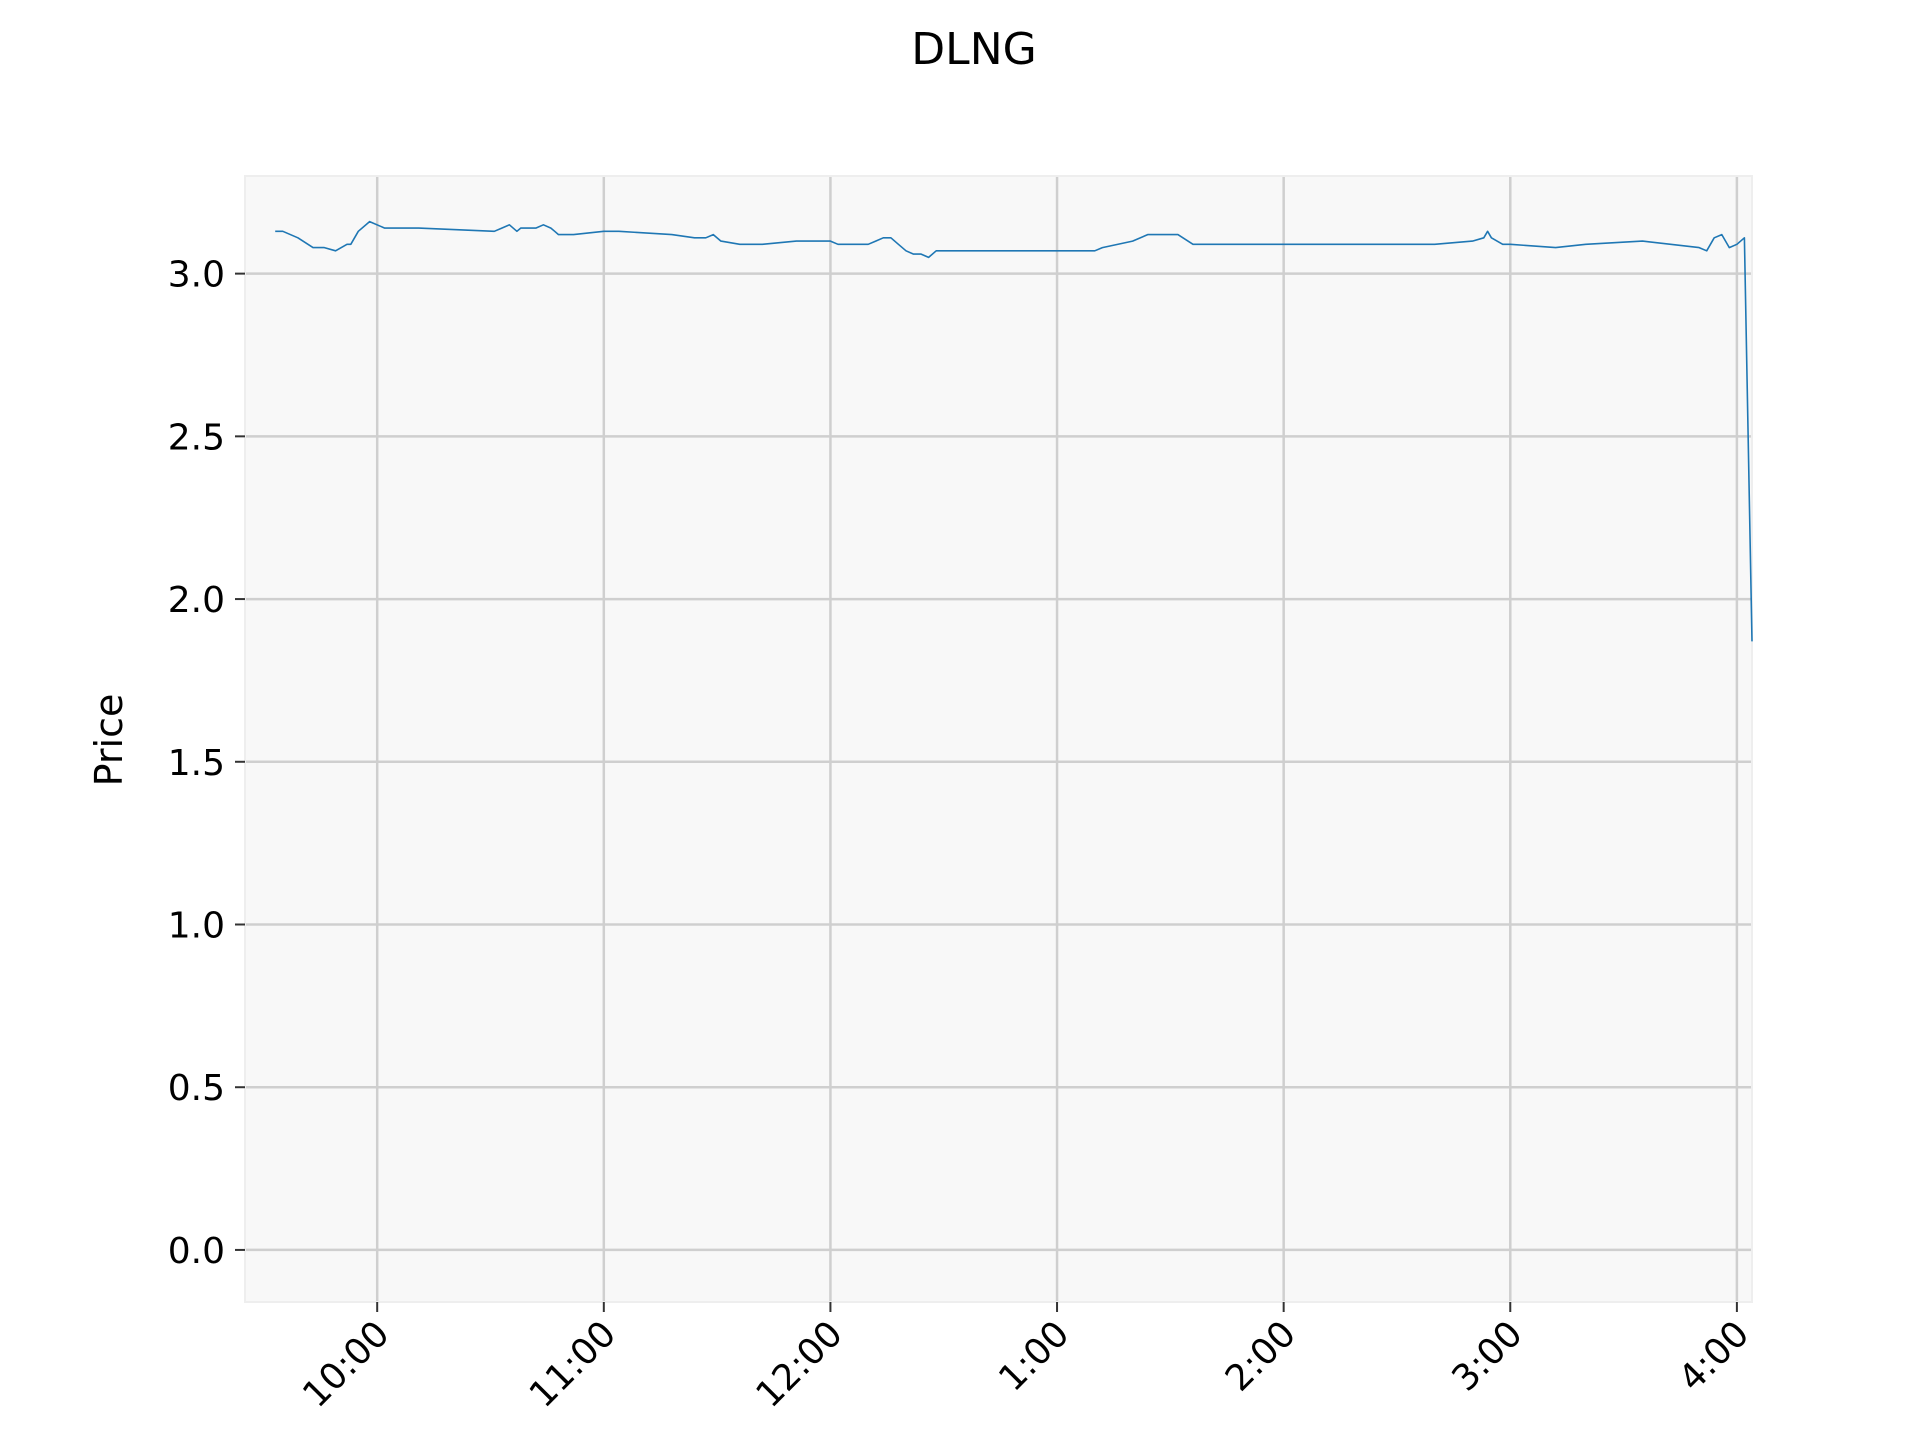 The image size is (1920, 1440). Describe the element at coordinates (196, 763) in the screenshot. I see `y-tick-label: 1.5` at that location.